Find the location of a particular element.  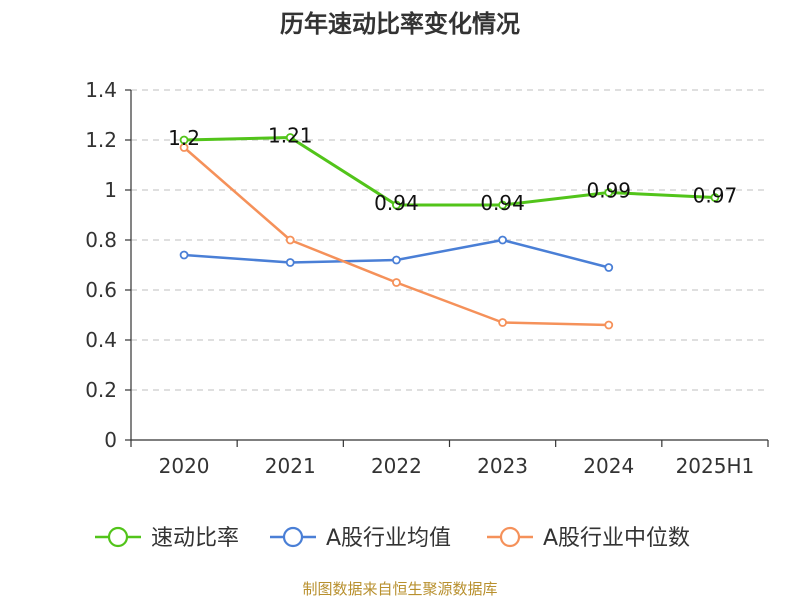

y-tick-label: 0 is located at coordinates (110, 440).